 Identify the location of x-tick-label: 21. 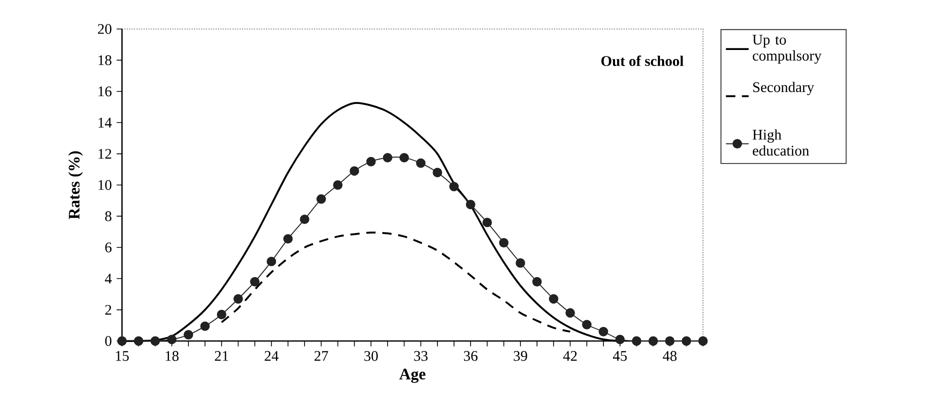
(221, 356).